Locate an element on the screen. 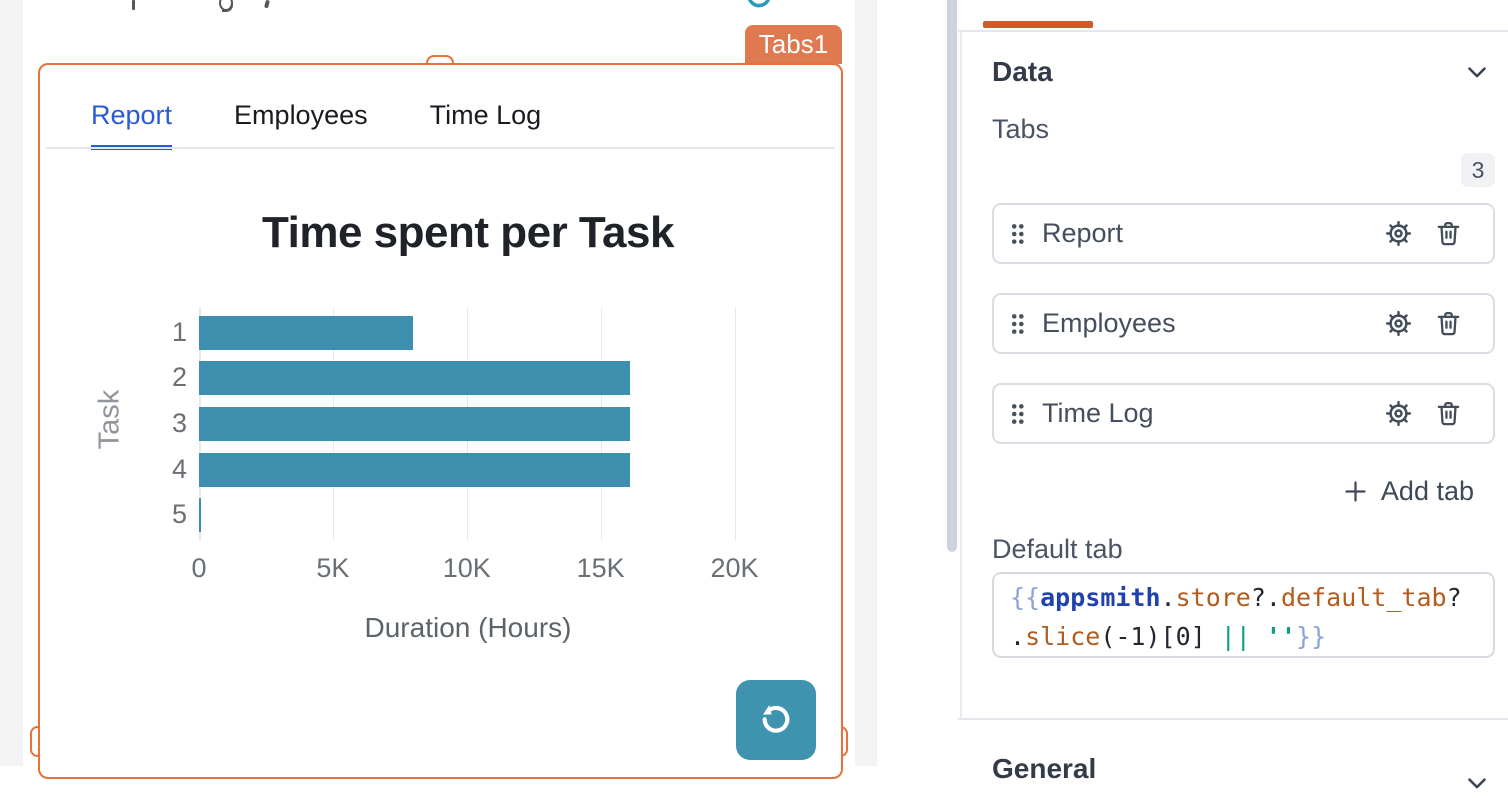 This screenshot has height=798, width=1508. y-category-labels: 1 2 3 4 5 is located at coordinates (171, 424).